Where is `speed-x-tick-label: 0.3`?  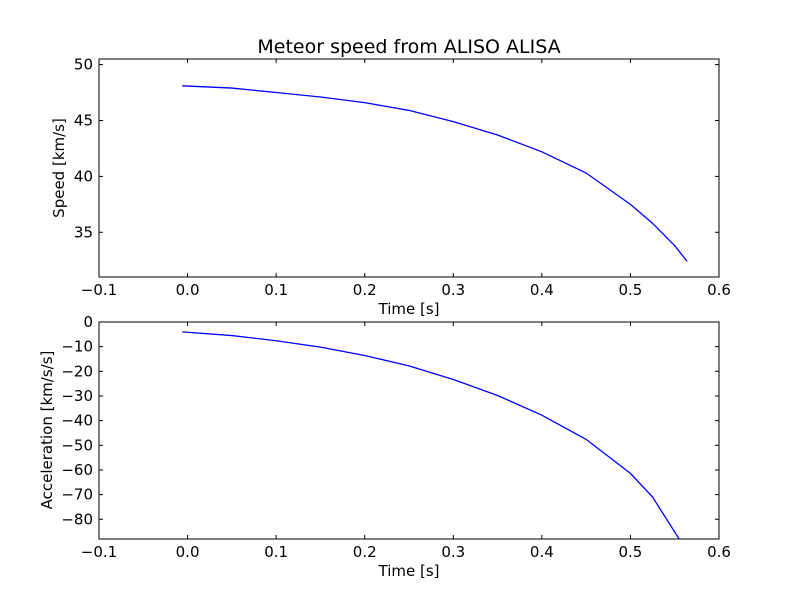 speed-x-tick-label: 0.3 is located at coordinates (453, 290).